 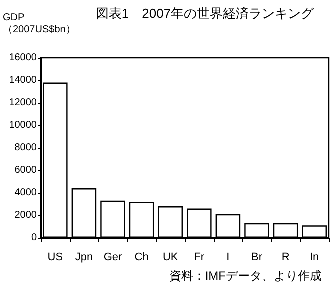 What do you see at coordinates (34, 238) in the screenshot?
I see `y-tick-label: 0` at bounding box center [34, 238].